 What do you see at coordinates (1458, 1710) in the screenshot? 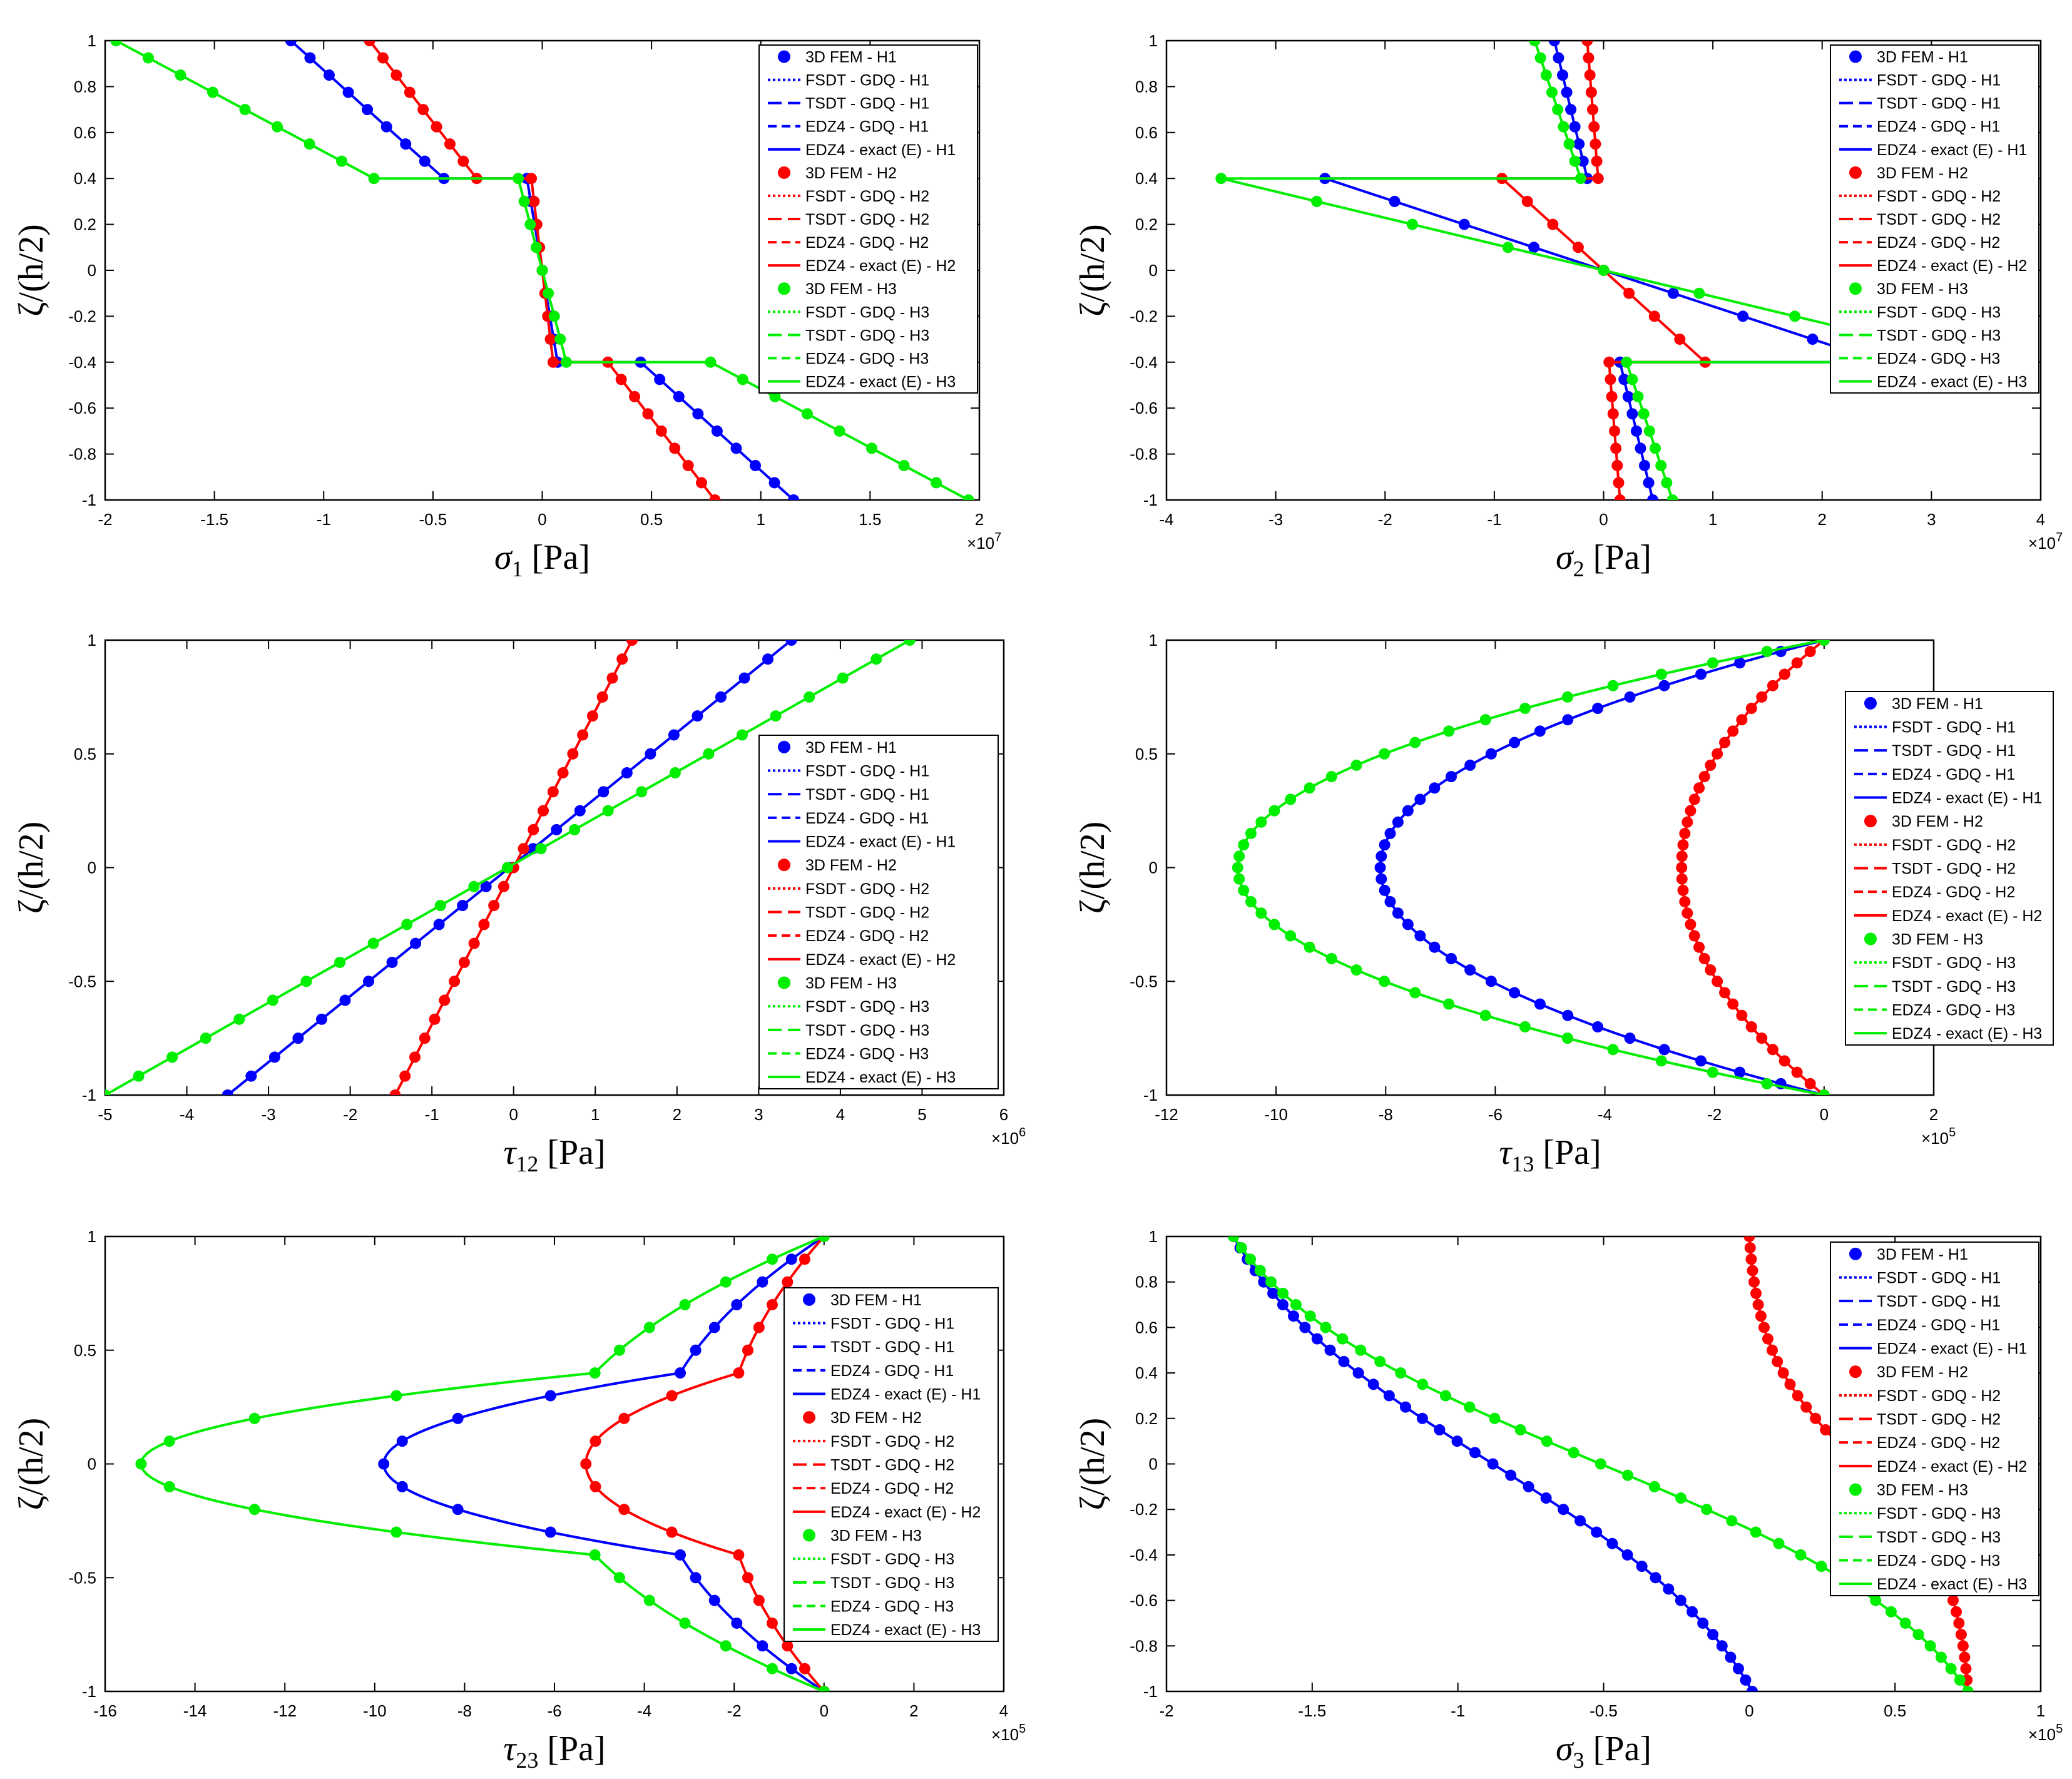
I see `x-tick-label: -1` at bounding box center [1458, 1710].